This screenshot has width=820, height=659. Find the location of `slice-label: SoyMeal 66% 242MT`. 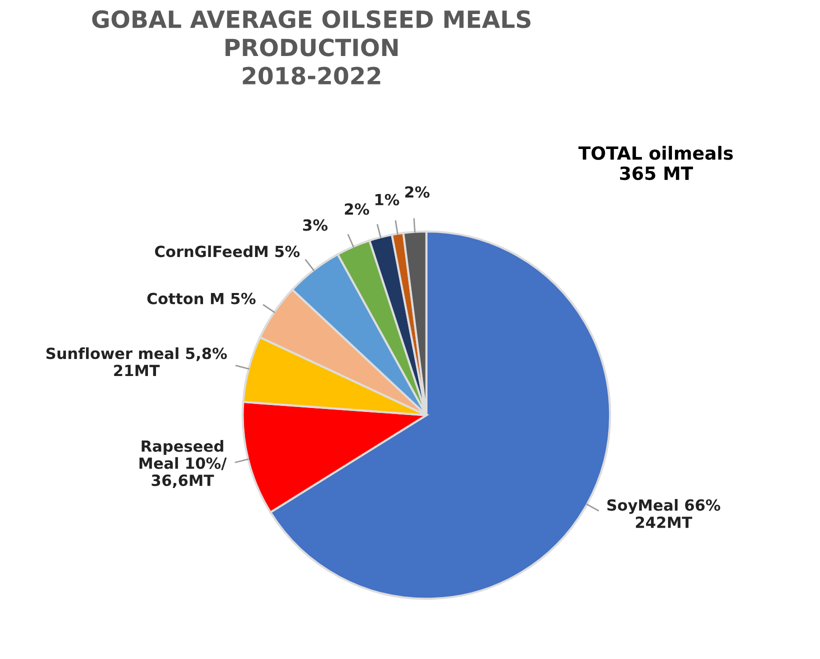

slice-label: SoyMeal 66% 242MT is located at coordinates (663, 513).